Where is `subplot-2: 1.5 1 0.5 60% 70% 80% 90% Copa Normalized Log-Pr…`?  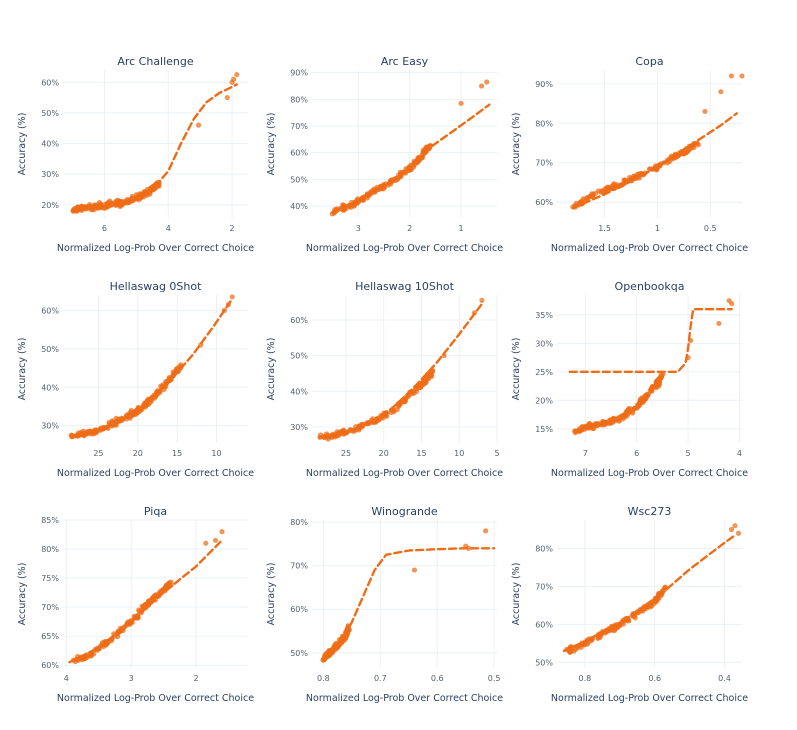
subplot-2: 1.5 1 0.5 60% 70% 80% 90% Copa Normalized Log-Pr… is located at coordinates (629, 154).